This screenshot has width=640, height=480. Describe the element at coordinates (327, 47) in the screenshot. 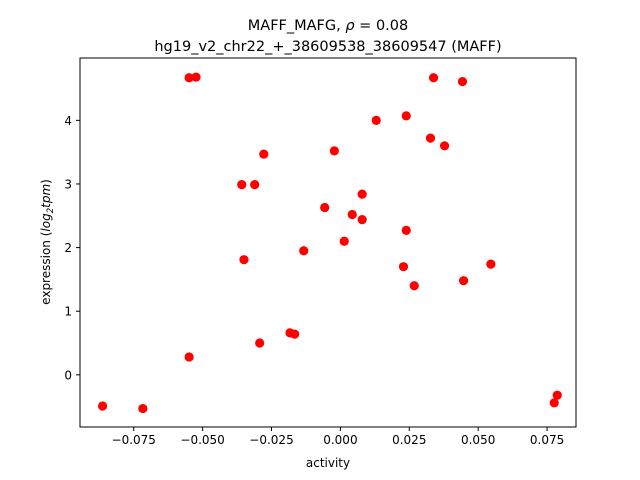

I see `chart-title-line2: hg19_v2_chr22_+_38609538_38609547 (MAFF)` at that location.